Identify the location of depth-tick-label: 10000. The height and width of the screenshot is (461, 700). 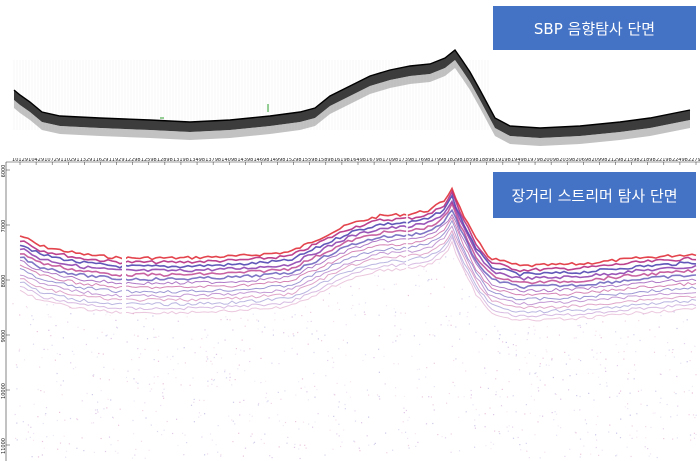
(4, 391).